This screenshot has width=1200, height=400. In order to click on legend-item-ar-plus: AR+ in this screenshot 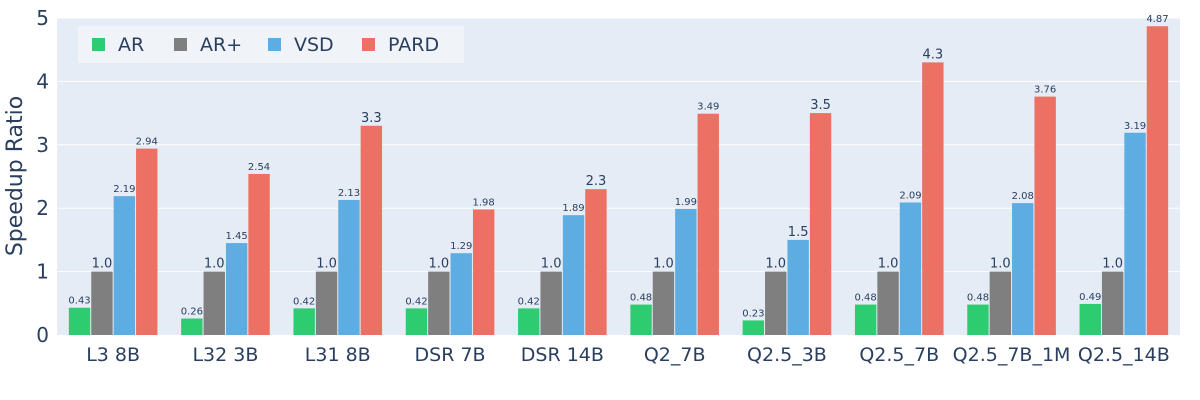, I will do `click(208, 45)`.